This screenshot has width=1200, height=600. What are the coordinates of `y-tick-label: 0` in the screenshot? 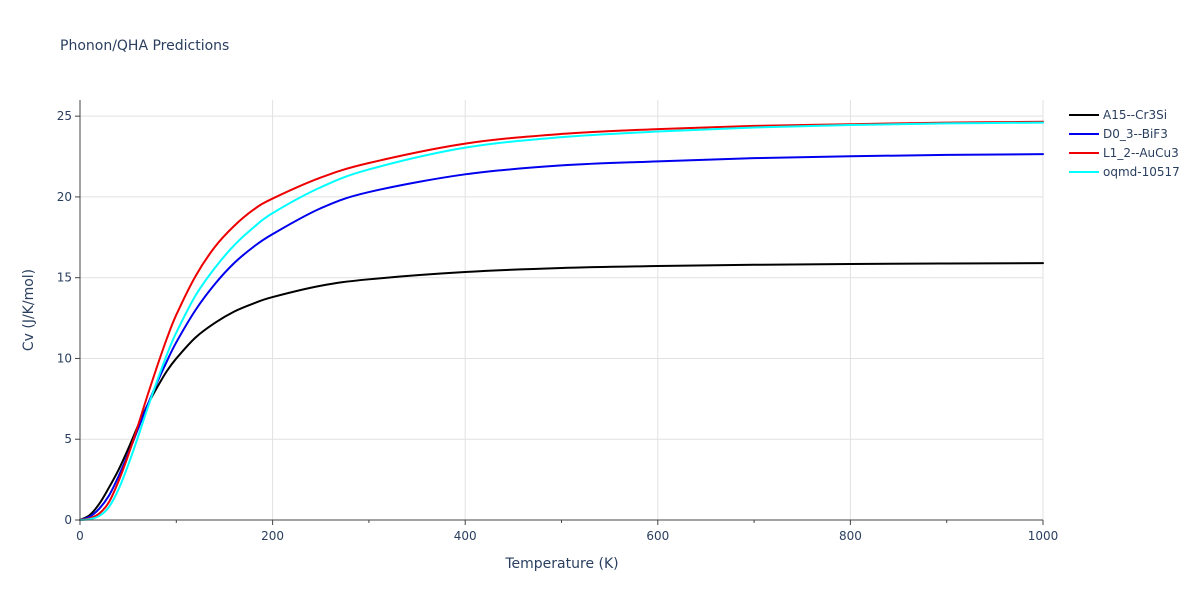 It's located at (68, 520).